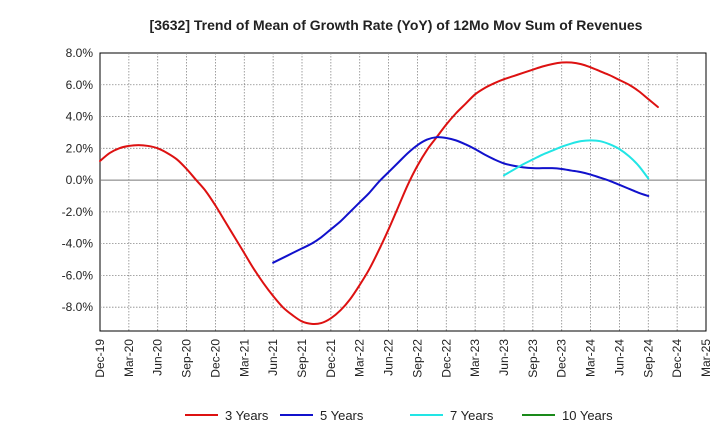 Image resolution: width=720 pixels, height=440 pixels. Describe the element at coordinates (302, 358) in the screenshot. I see `x-tick-label: Sep-21` at that location.